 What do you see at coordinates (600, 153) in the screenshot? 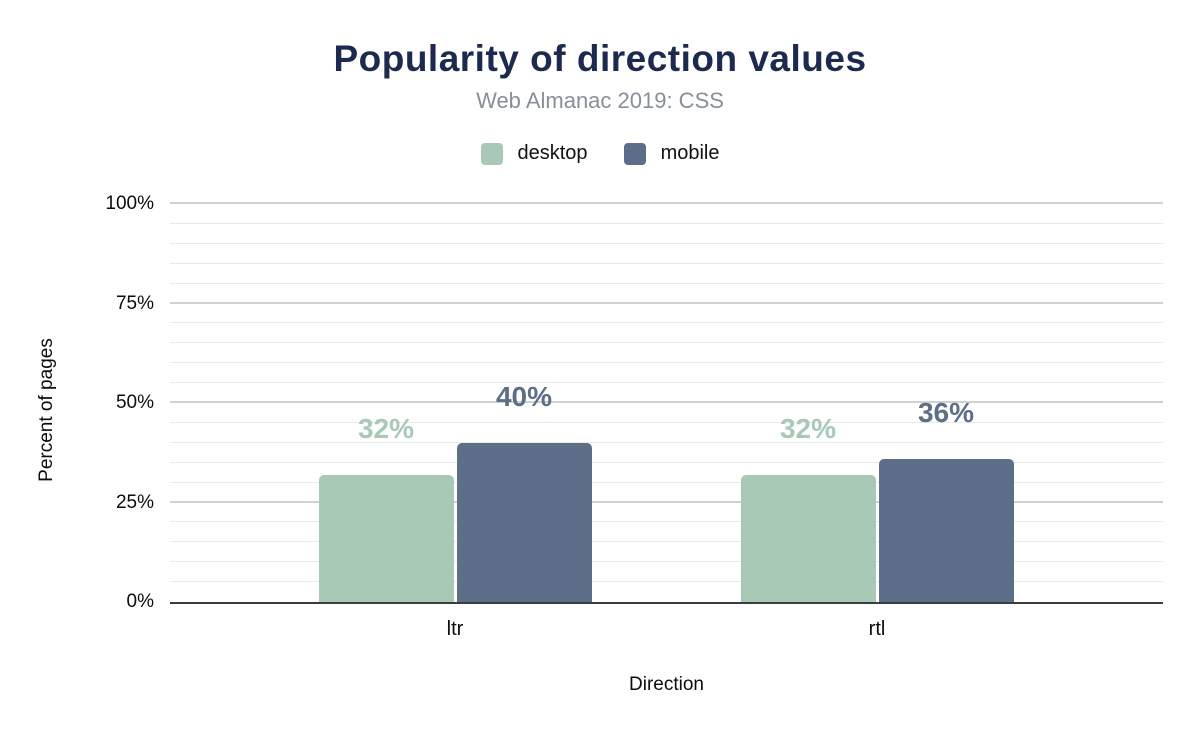
I see `legend: desktop mobile` at bounding box center [600, 153].